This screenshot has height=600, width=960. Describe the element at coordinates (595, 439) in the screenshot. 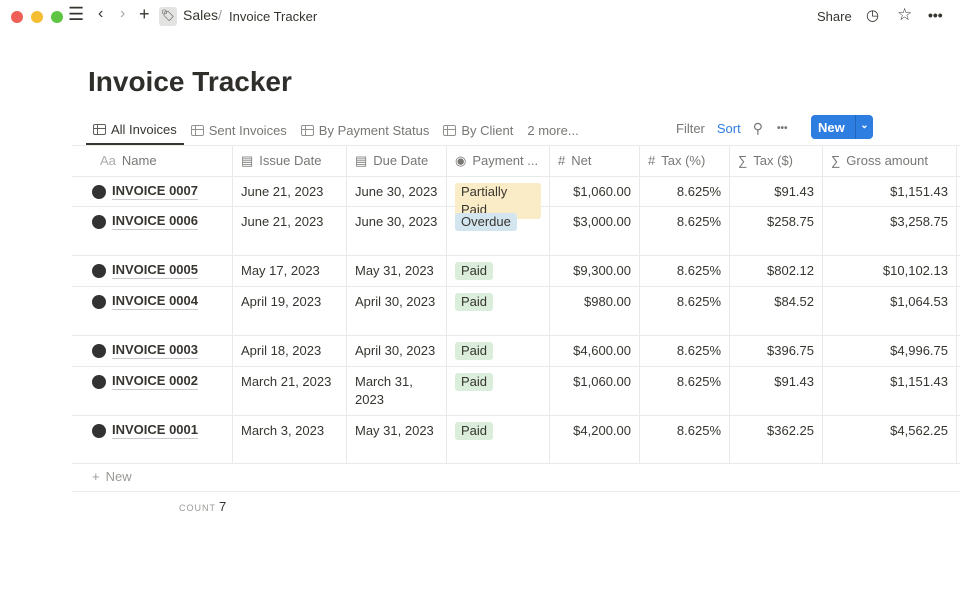

I see `net-cell: $4,200.00` at that location.